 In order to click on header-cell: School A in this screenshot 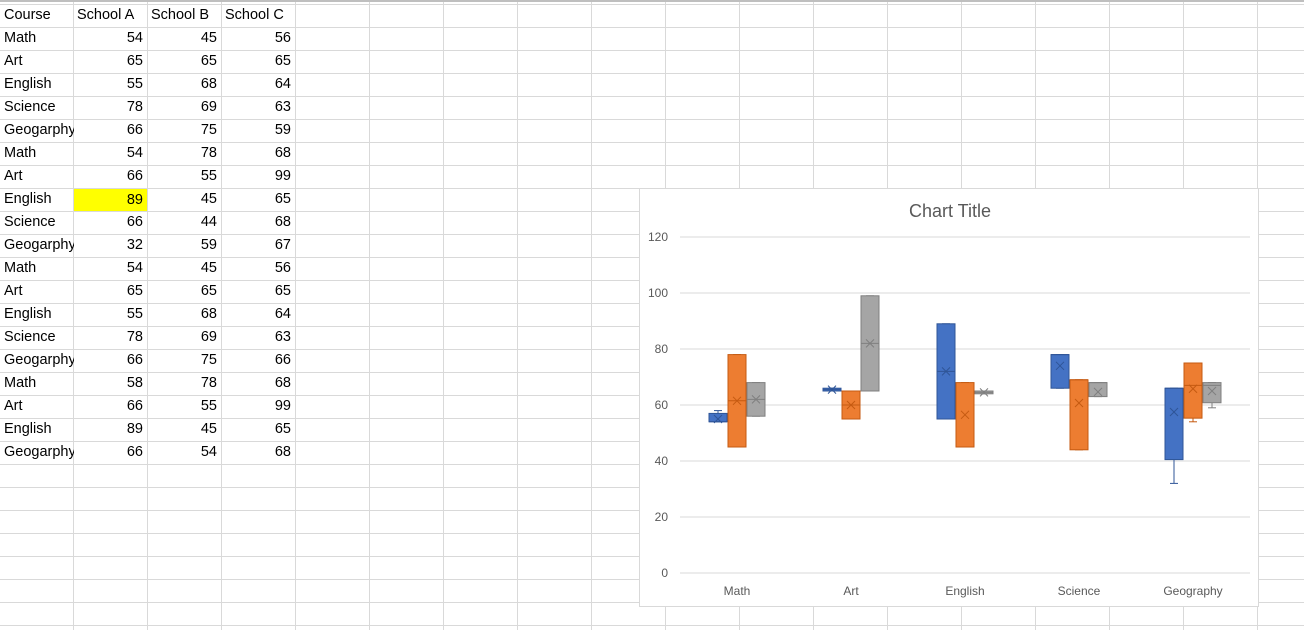, I will do `click(106, 15)`.